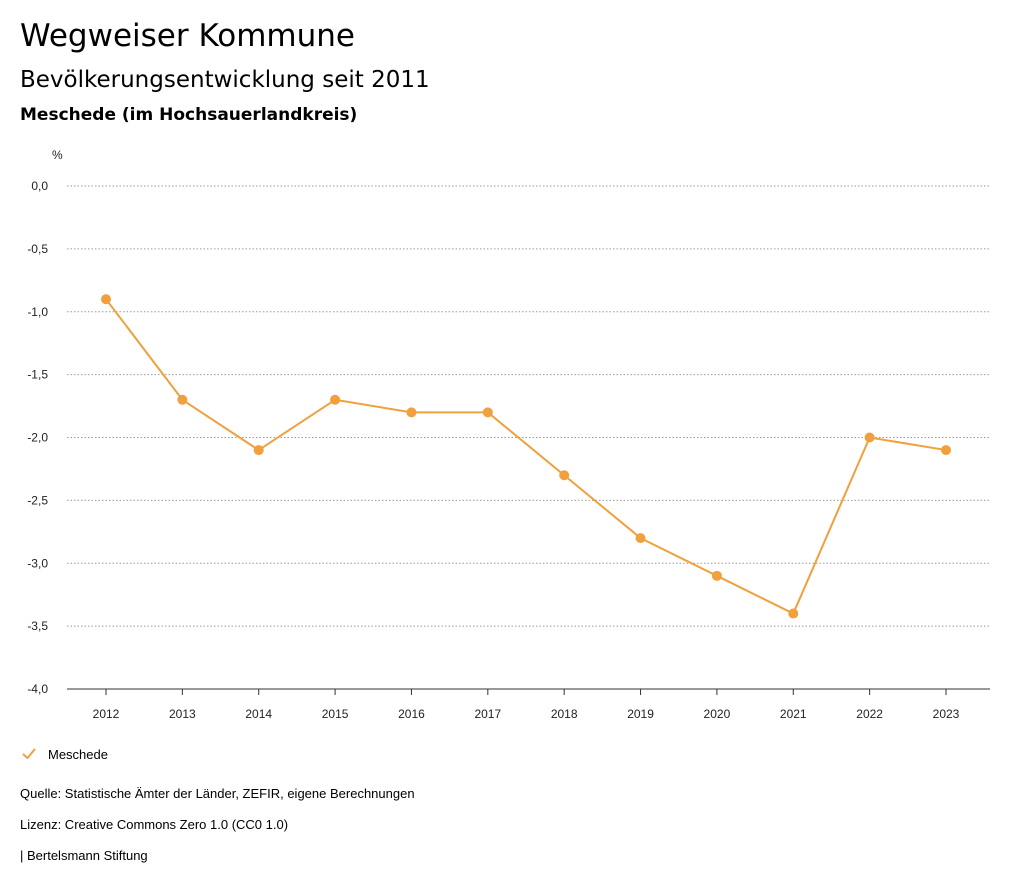 This screenshot has width=1024, height=888. I want to click on brand-note: | Bertelsmann Stiftung, so click(84, 855).